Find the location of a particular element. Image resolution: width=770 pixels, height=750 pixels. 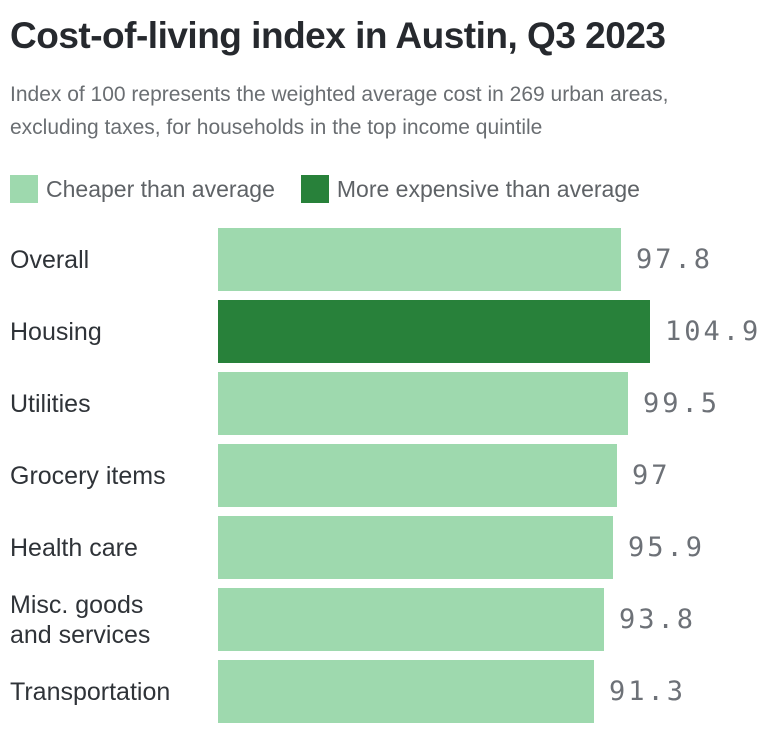

chart-title: Cost-of-living index in Austin, Q3 2023 is located at coordinates (338, 35).